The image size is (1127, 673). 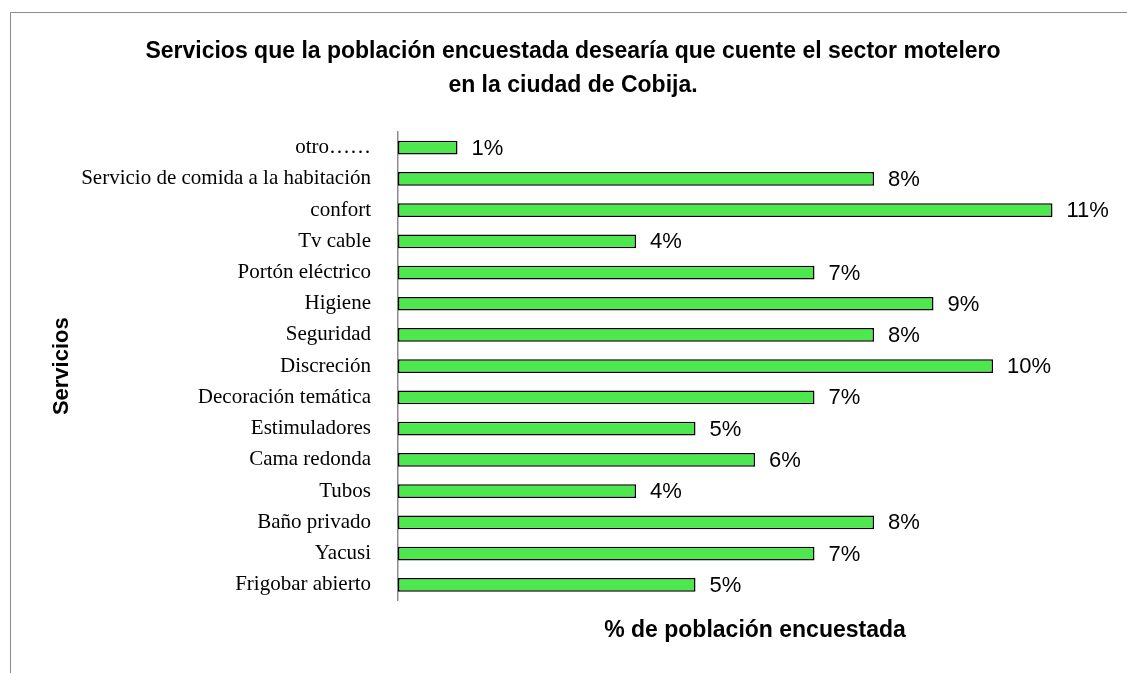 I want to click on y-tick-label: Tv cable, so click(x=334, y=239).